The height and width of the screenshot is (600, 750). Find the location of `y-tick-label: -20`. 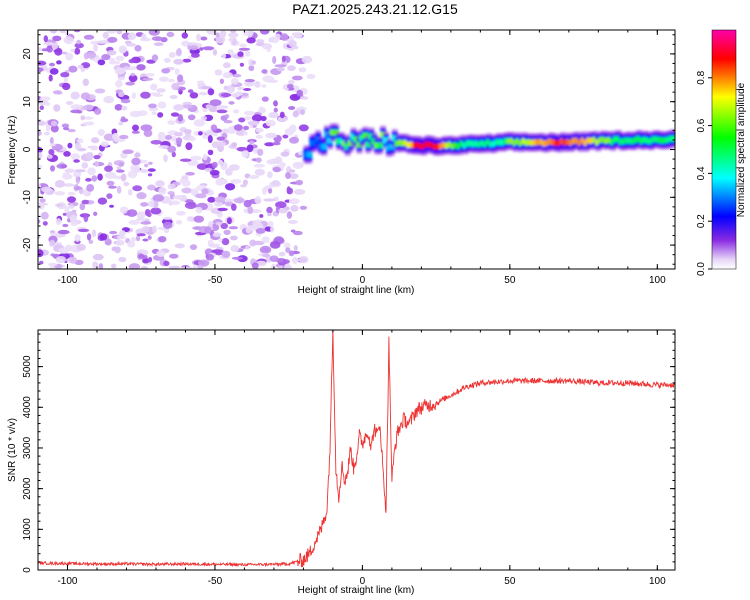

y-tick-label: -20 is located at coordinates (27, 244).